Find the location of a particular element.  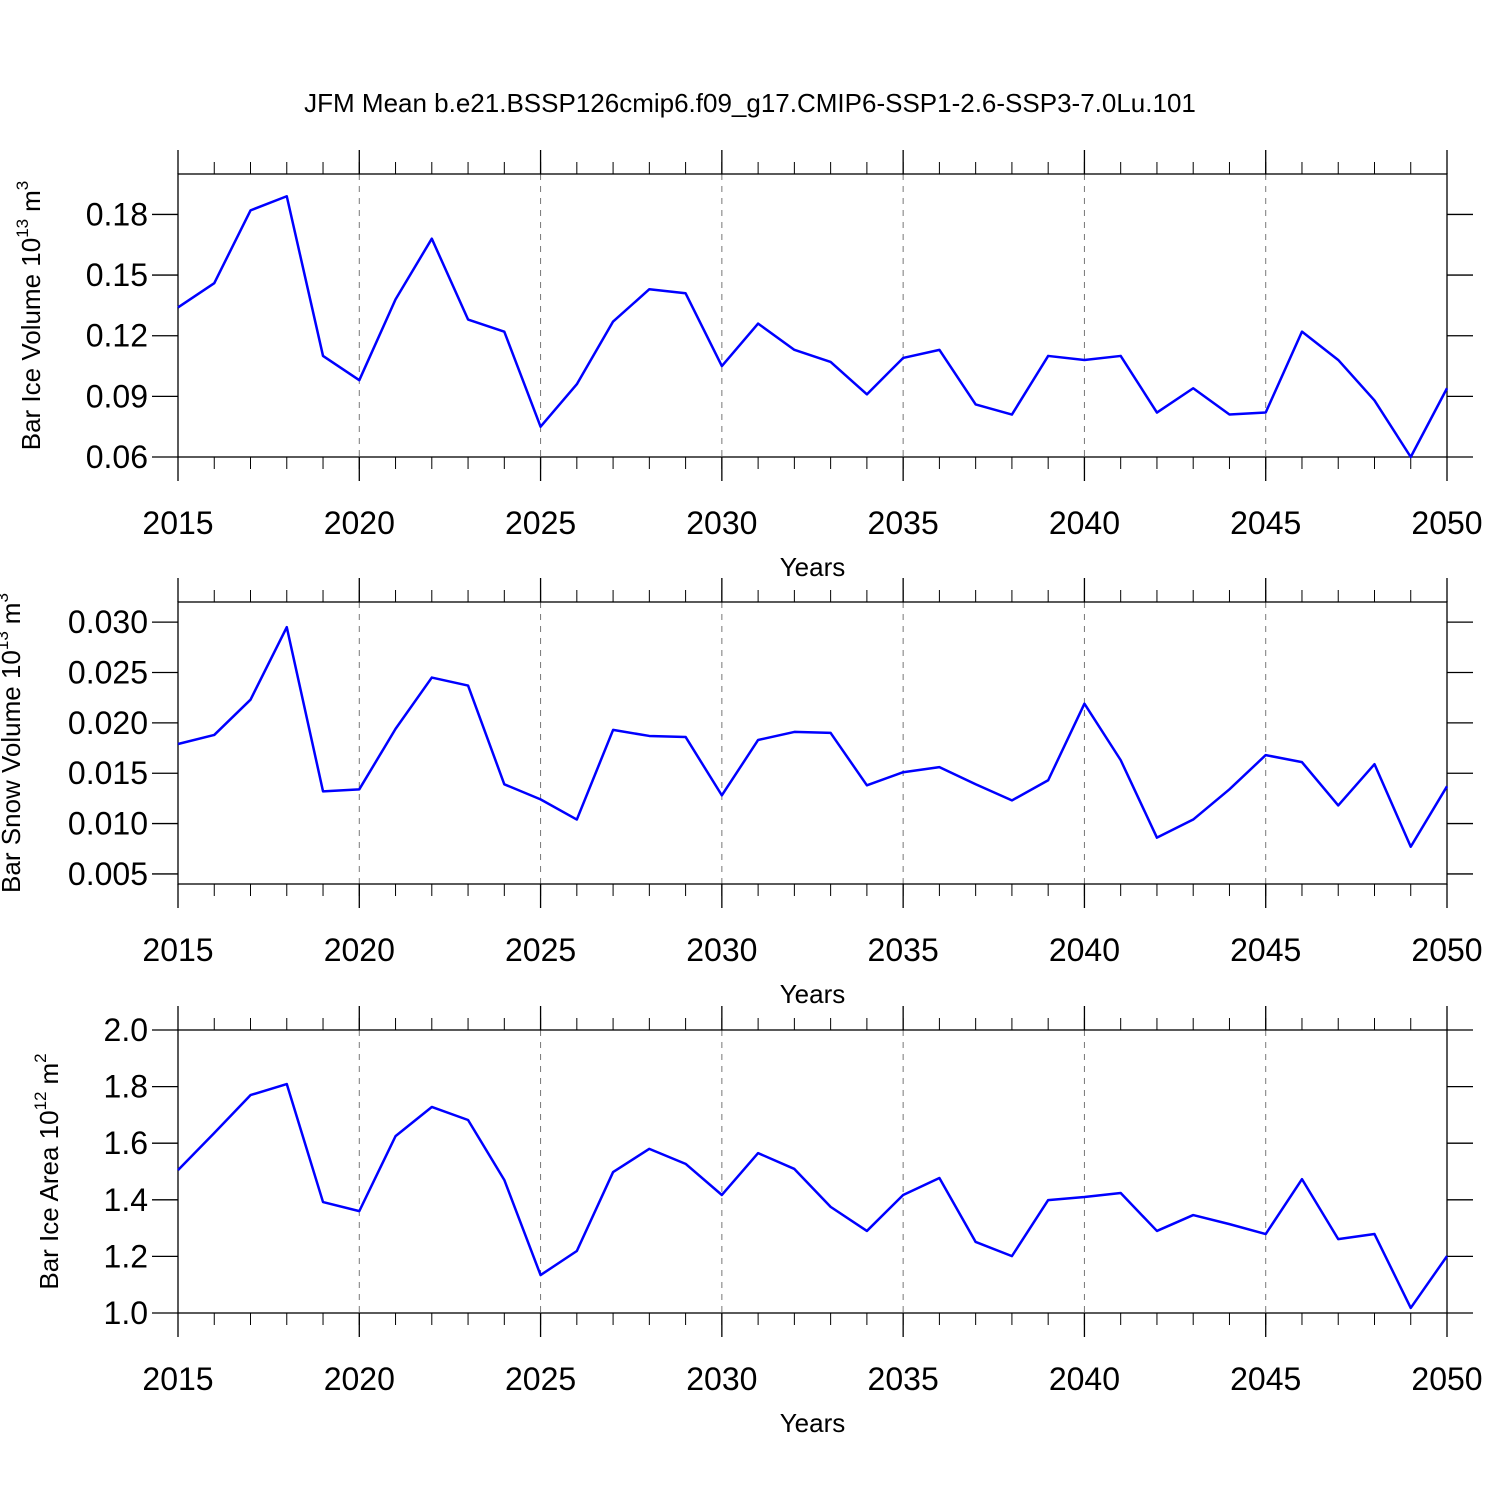

y-tick-label: 0.06 is located at coordinates (117, 457).